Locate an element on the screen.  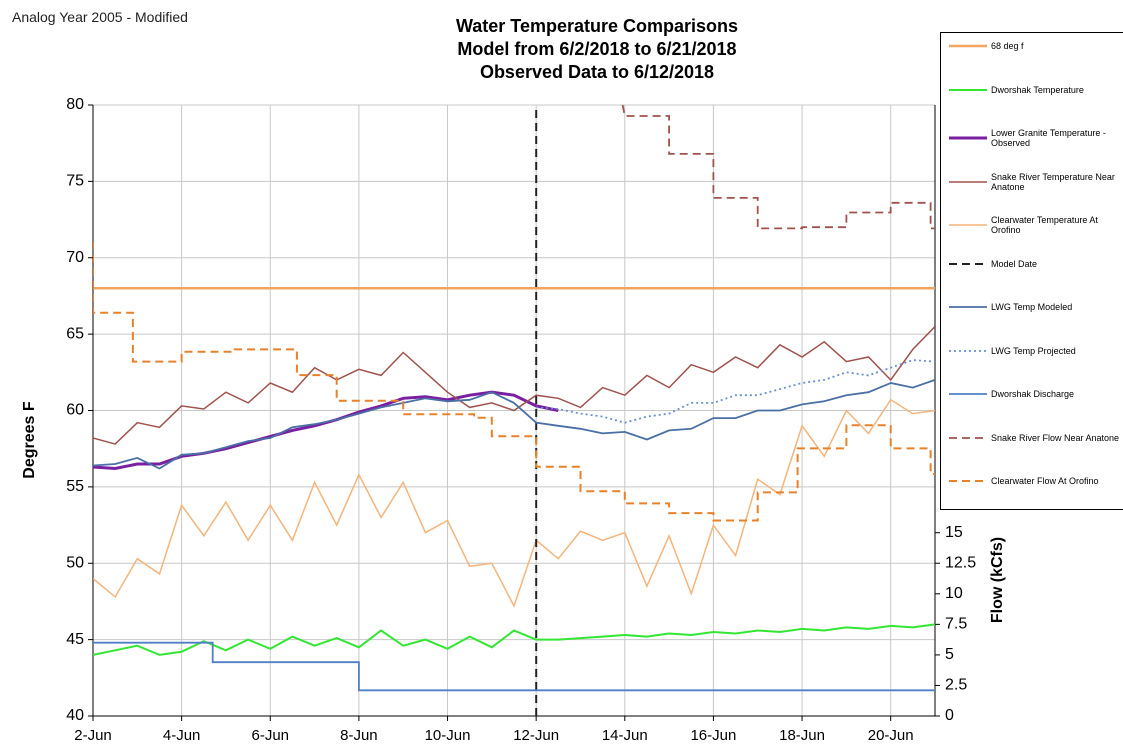
legend-label: Dworshak Temperature is located at coordinates (1037, 89).